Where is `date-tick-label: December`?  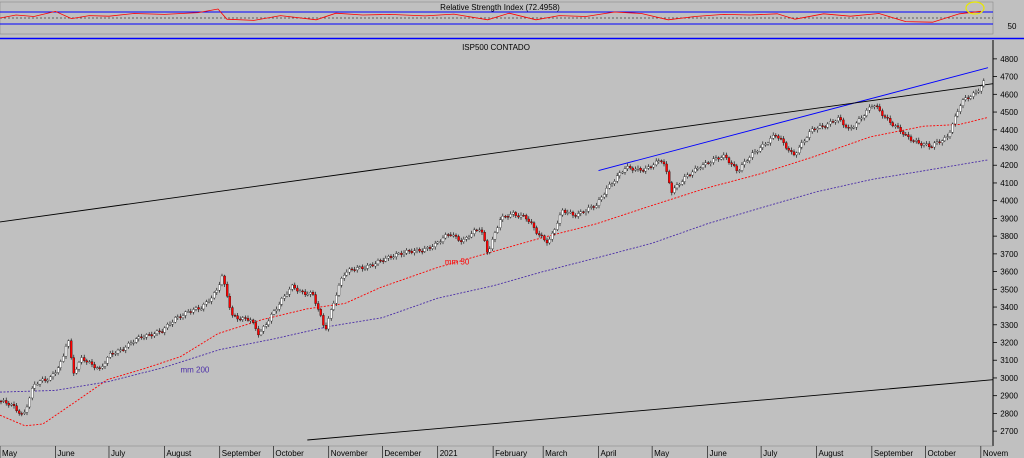 date-tick-label: December is located at coordinates (402, 453).